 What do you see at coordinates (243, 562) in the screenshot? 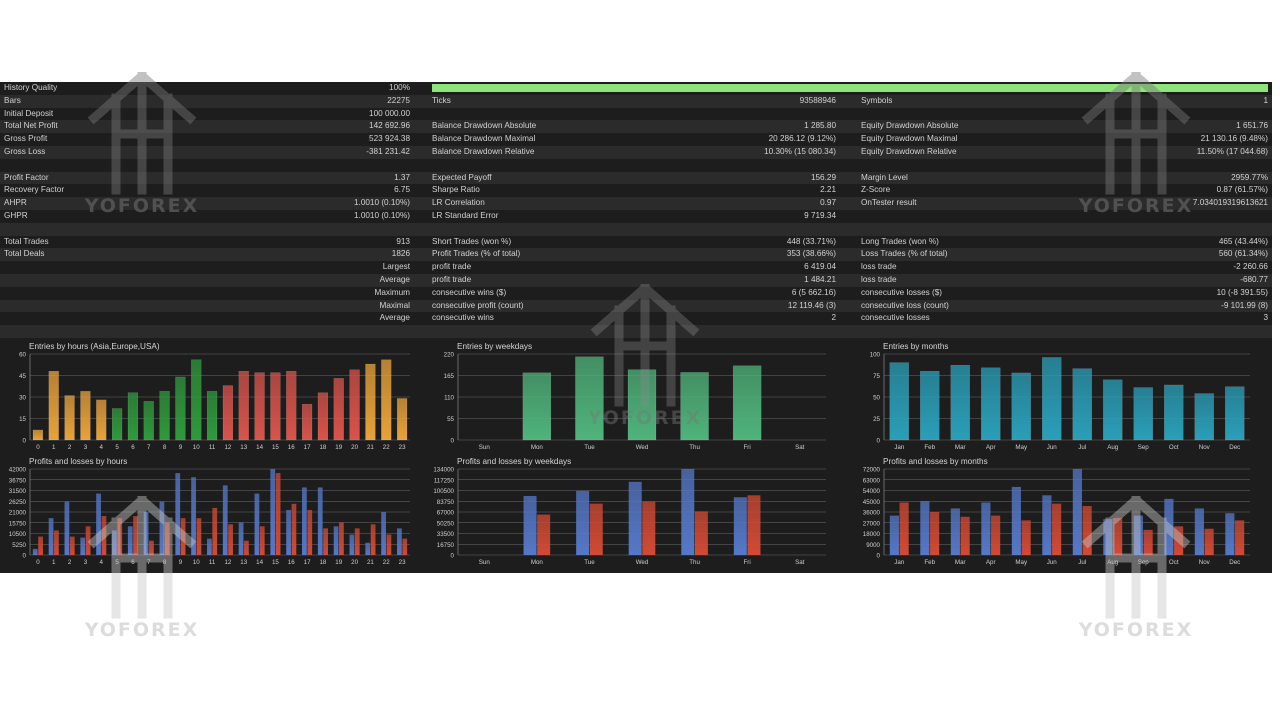
I see `x-tick-label: 13` at bounding box center [243, 562].